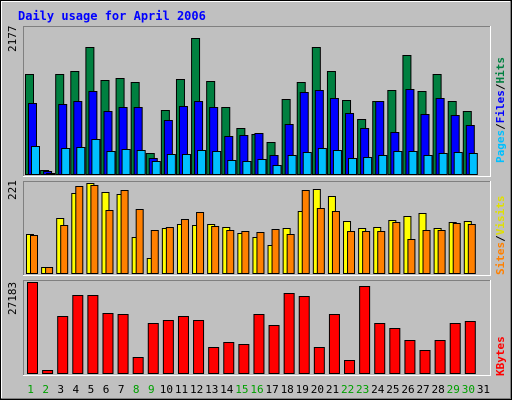 This screenshot has width=512, height=400. What do you see at coordinates (500, 146) in the screenshot?
I see `legend-pages: Pages` at bounding box center [500, 146].